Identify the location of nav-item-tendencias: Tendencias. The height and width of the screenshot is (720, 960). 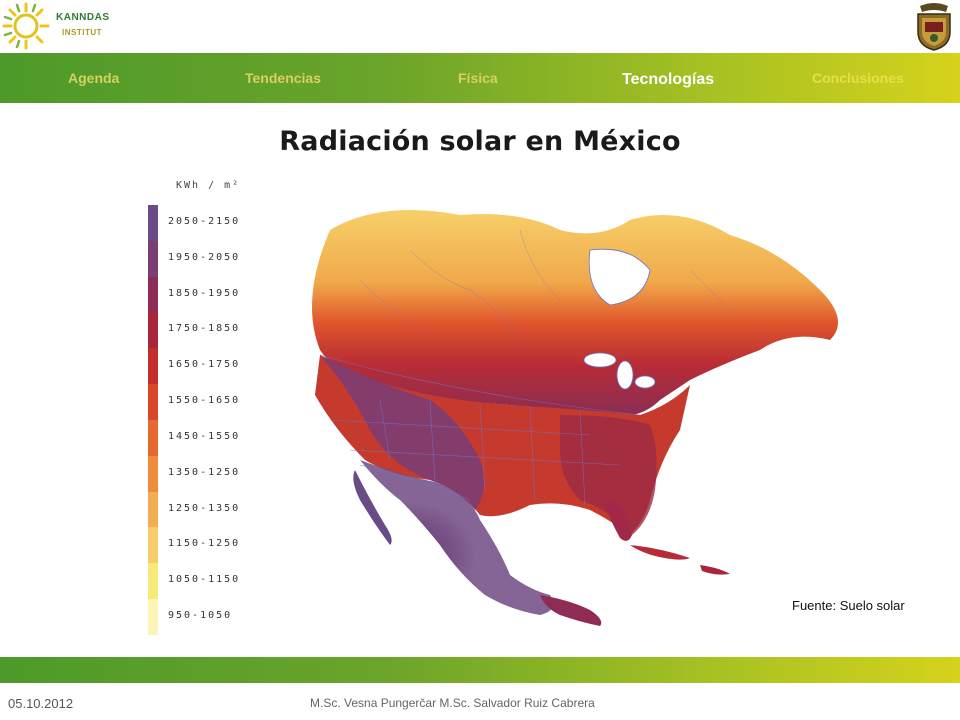
(283, 78).